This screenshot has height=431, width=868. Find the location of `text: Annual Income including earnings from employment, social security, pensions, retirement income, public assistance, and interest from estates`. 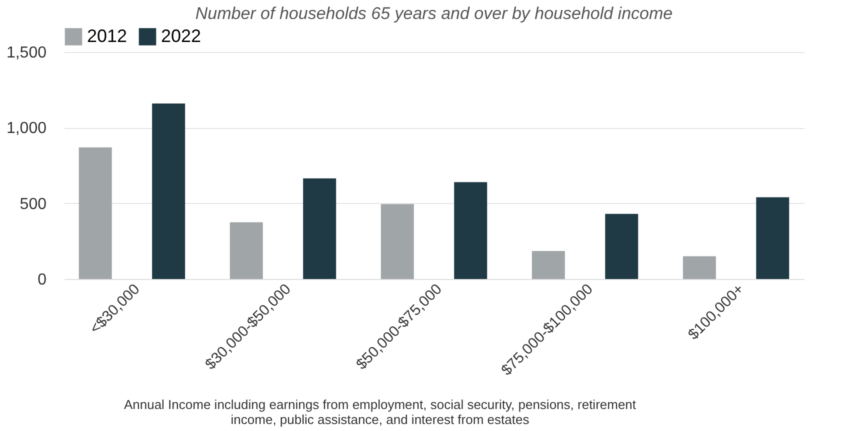

text: Annual Income including earnings from employment, social security, pensions, retirement income, public assistance, and interest from estates is located at coordinates (380, 412).